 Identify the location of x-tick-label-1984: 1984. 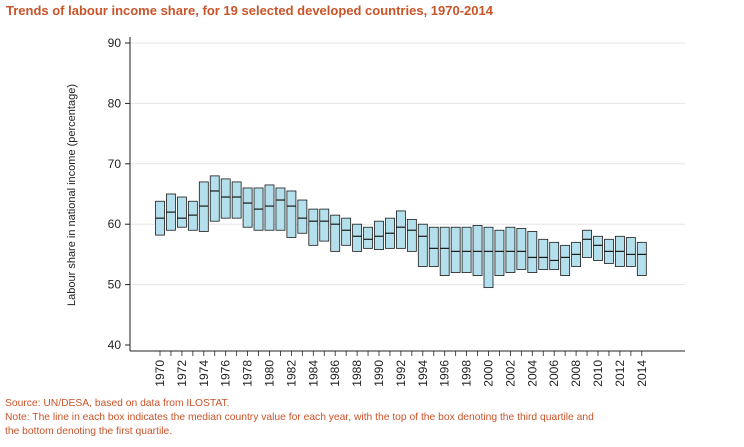
(313, 373).